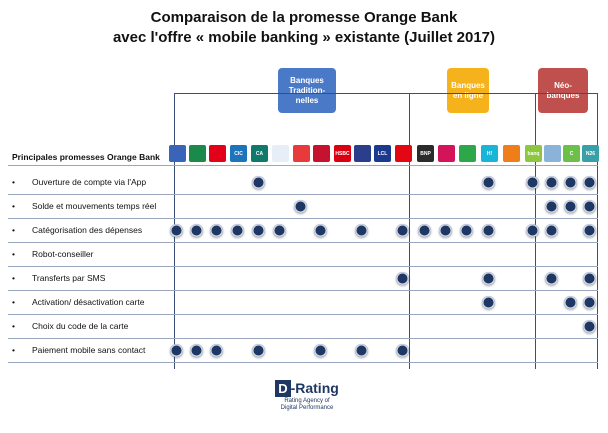  Describe the element at coordinates (571, 153) in the screenshot. I see `bank-logo-19: C` at that location.